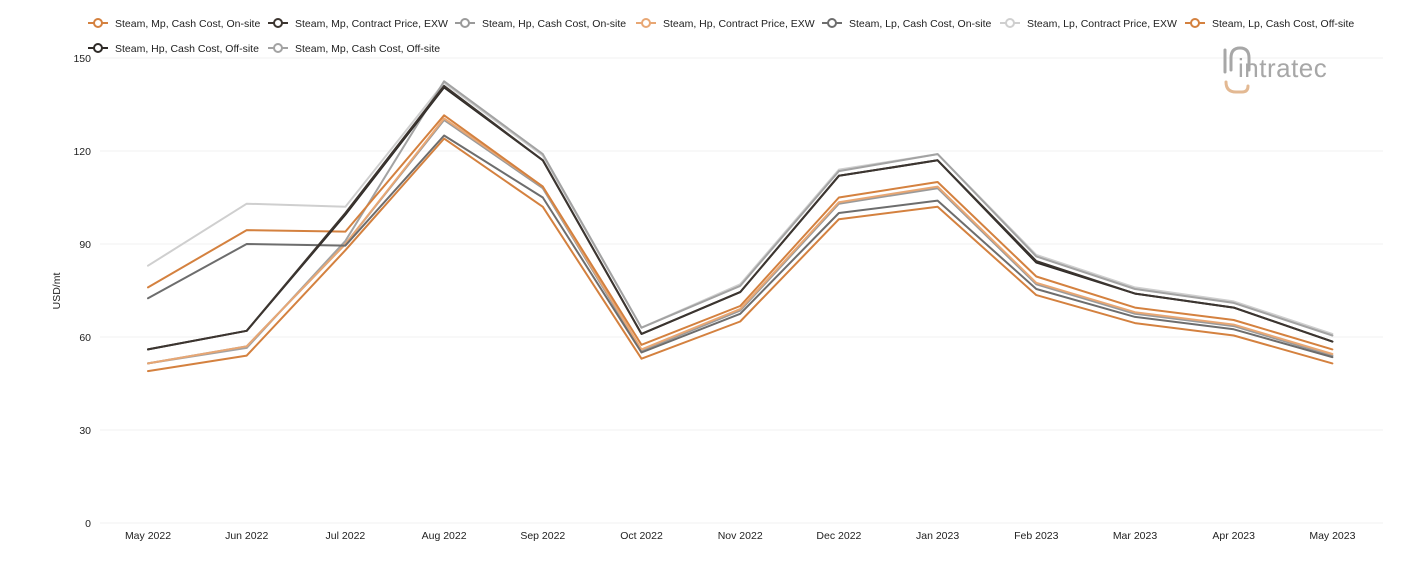  What do you see at coordinates (187, 24) in the screenshot?
I see `legend-label: Steam, Mp, Cash Cost, On-site` at bounding box center [187, 24].